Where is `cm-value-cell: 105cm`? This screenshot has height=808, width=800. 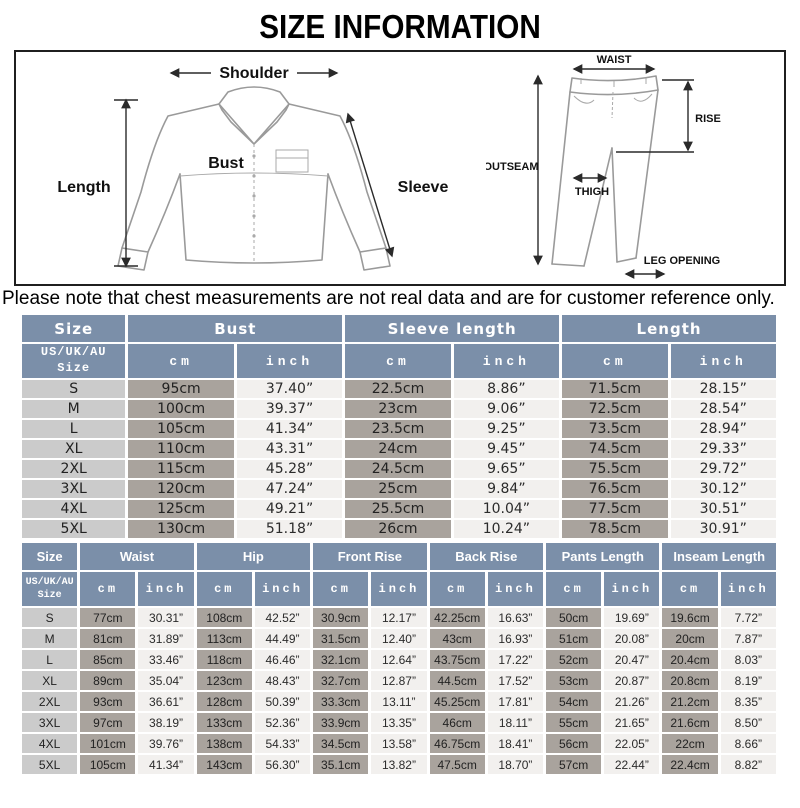 cm-value-cell: 105cm is located at coordinates (181, 429).